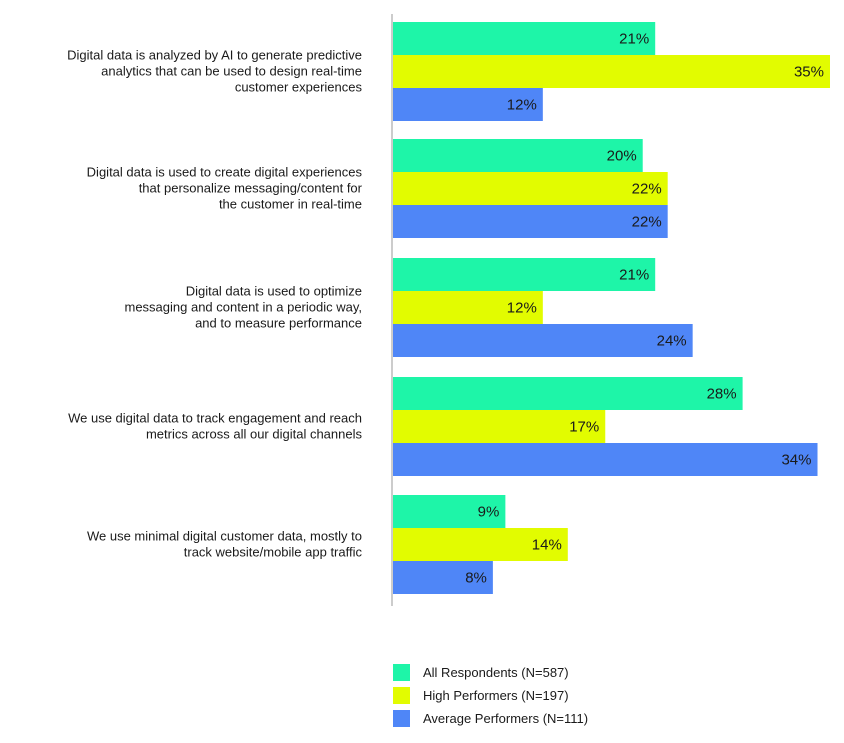 The image size is (844, 743). Describe the element at coordinates (496, 672) in the screenshot. I see `legend-label-1: All Respondents (N=587)` at that location.